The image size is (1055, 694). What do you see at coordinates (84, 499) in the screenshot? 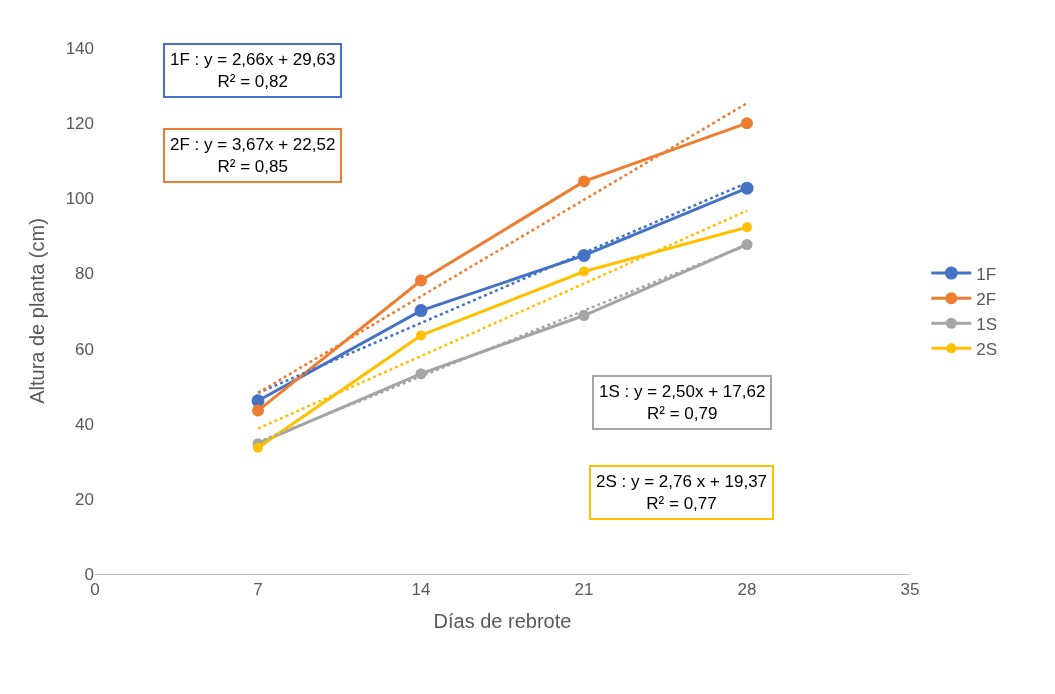
I see `y-tick-label: 20` at bounding box center [84, 499].